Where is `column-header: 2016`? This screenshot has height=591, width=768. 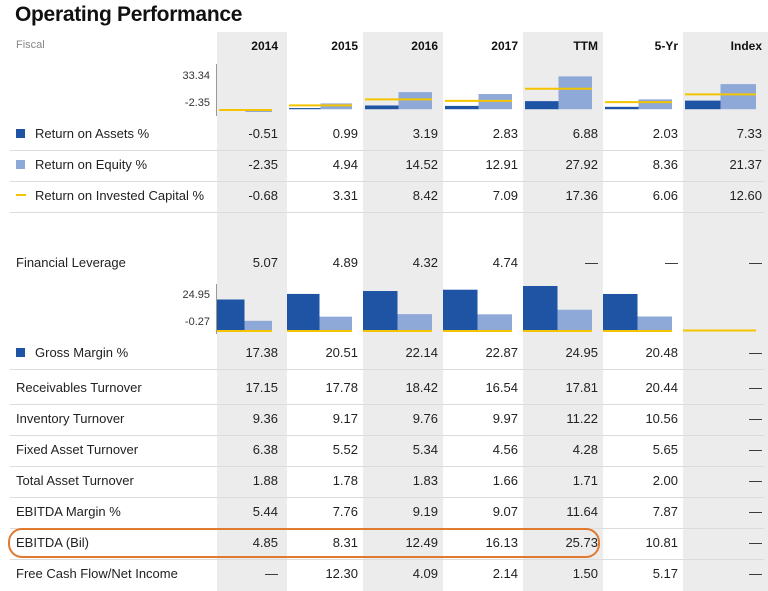 column-header: 2016 is located at coordinates (424, 46).